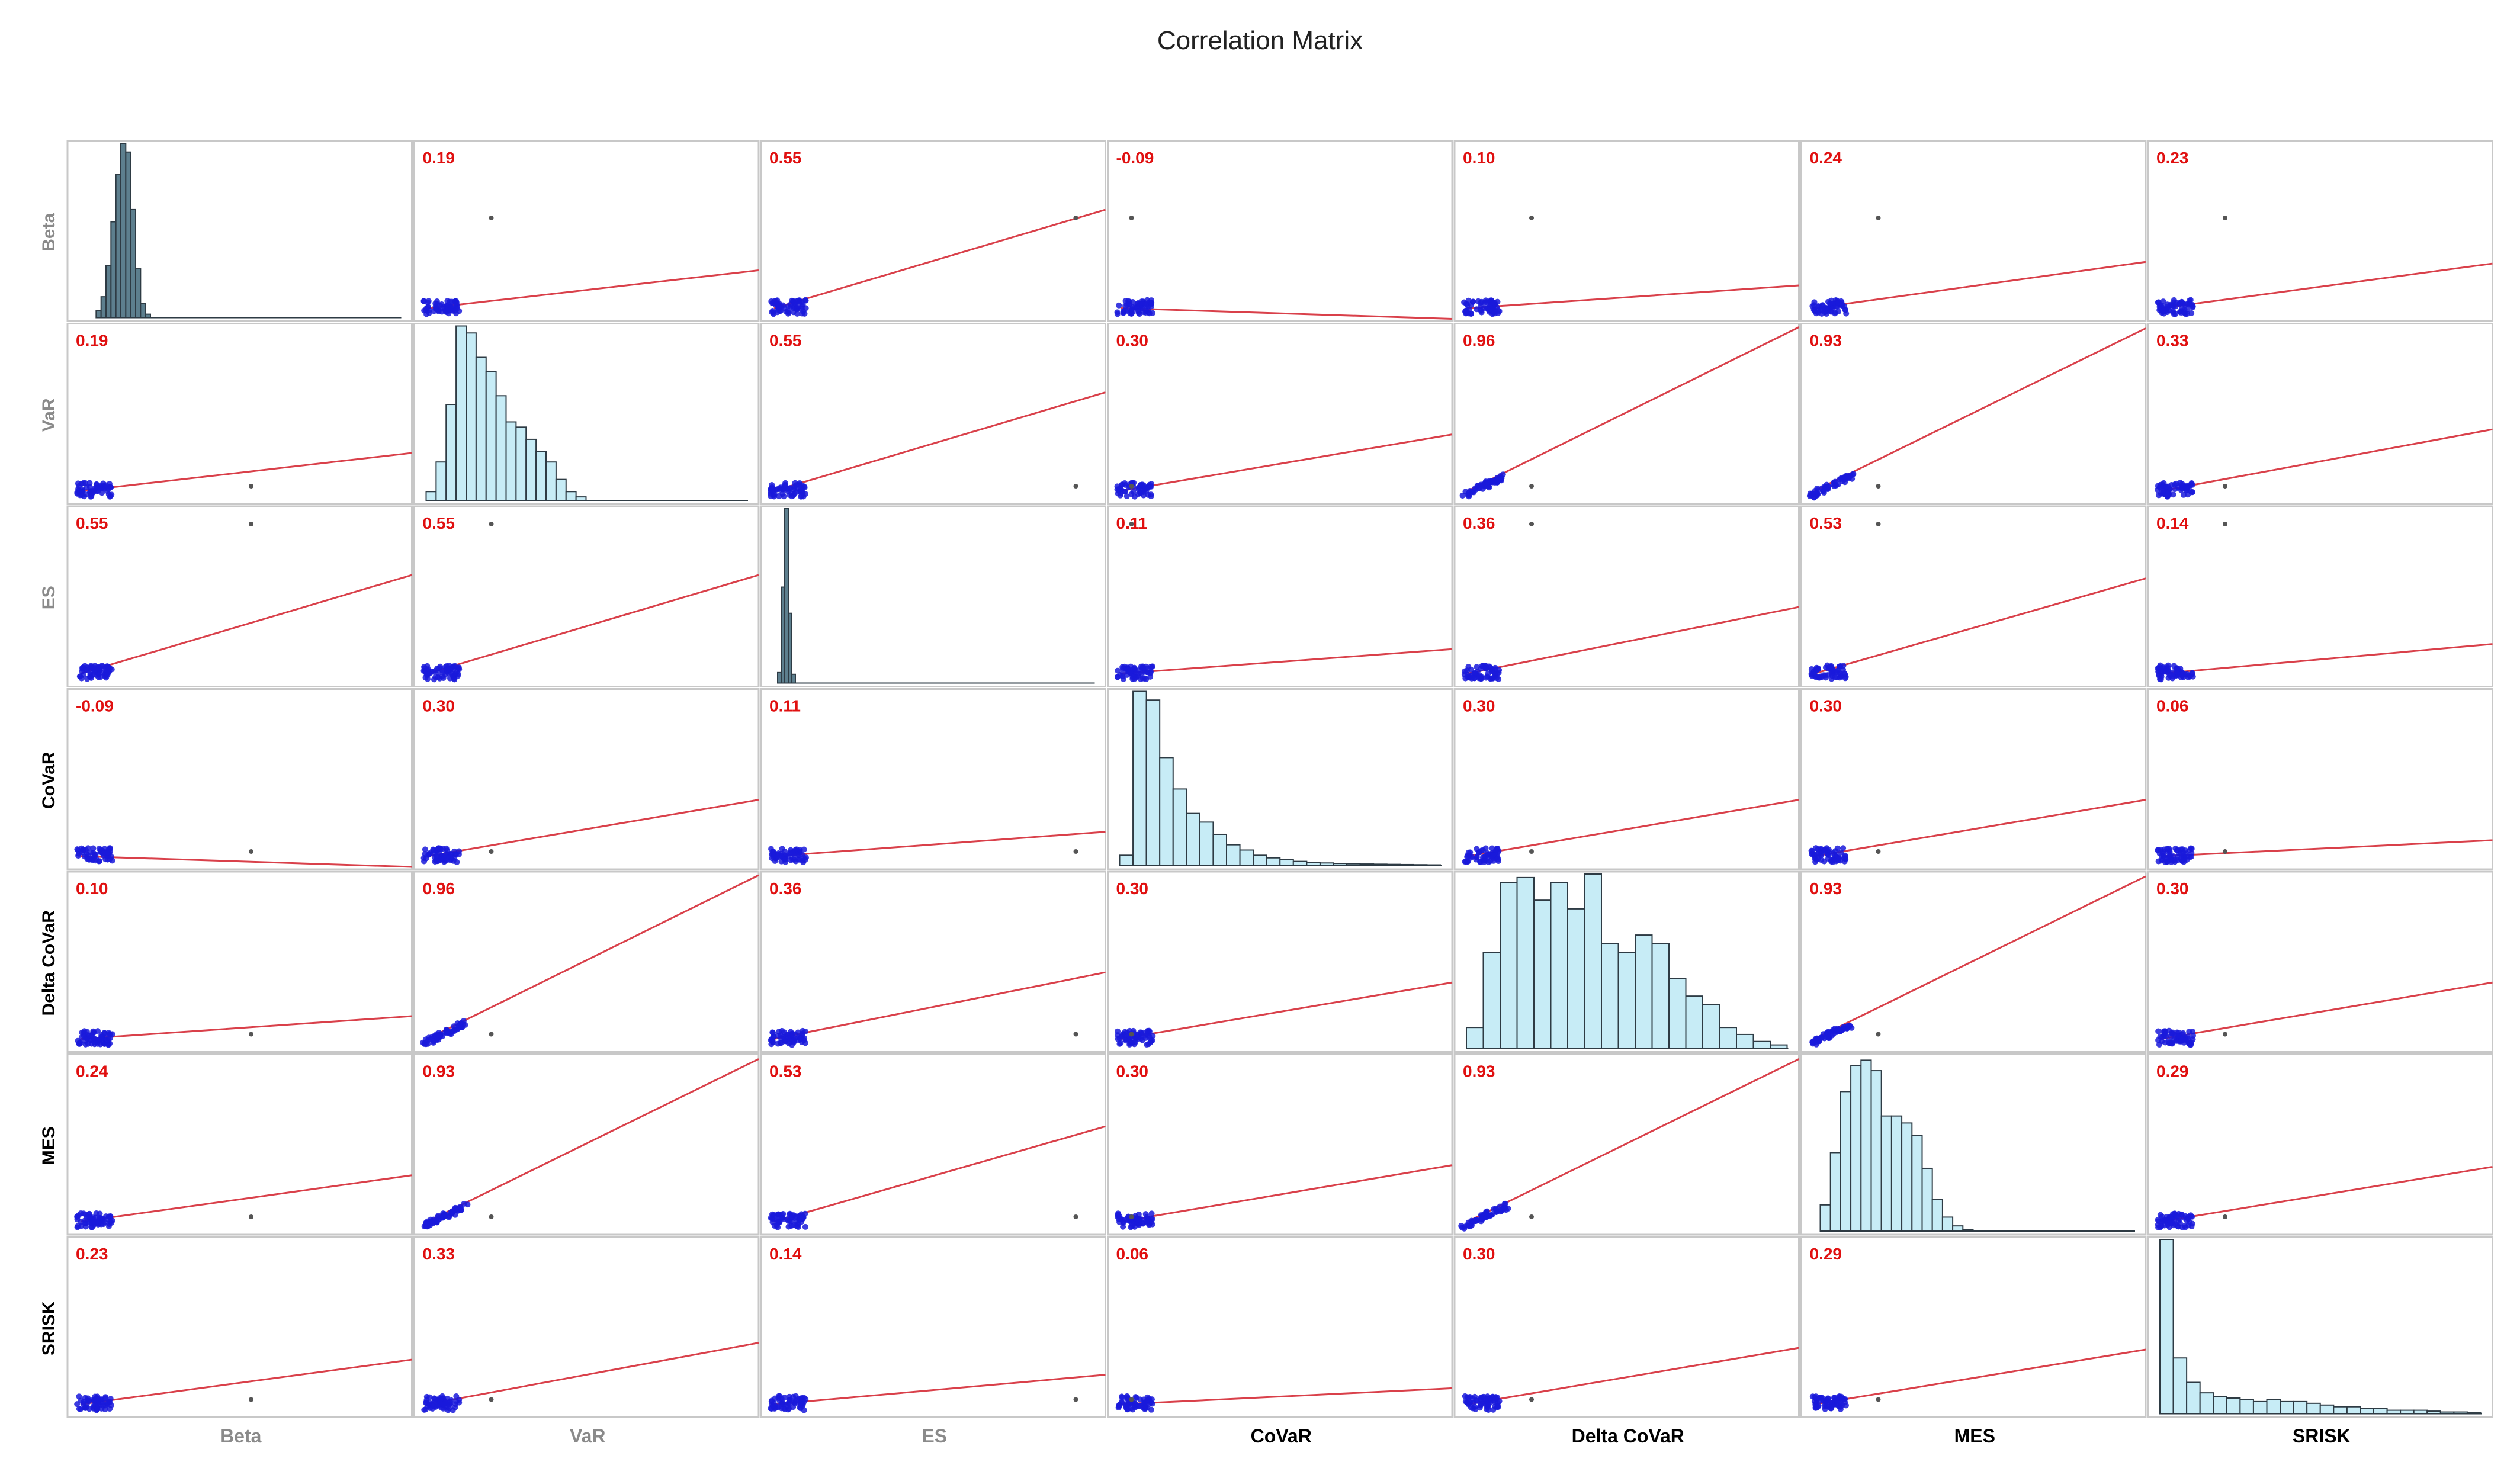  What do you see at coordinates (1532, 218) in the screenshot?
I see `outlier-beta-delta-covar` at bounding box center [1532, 218].